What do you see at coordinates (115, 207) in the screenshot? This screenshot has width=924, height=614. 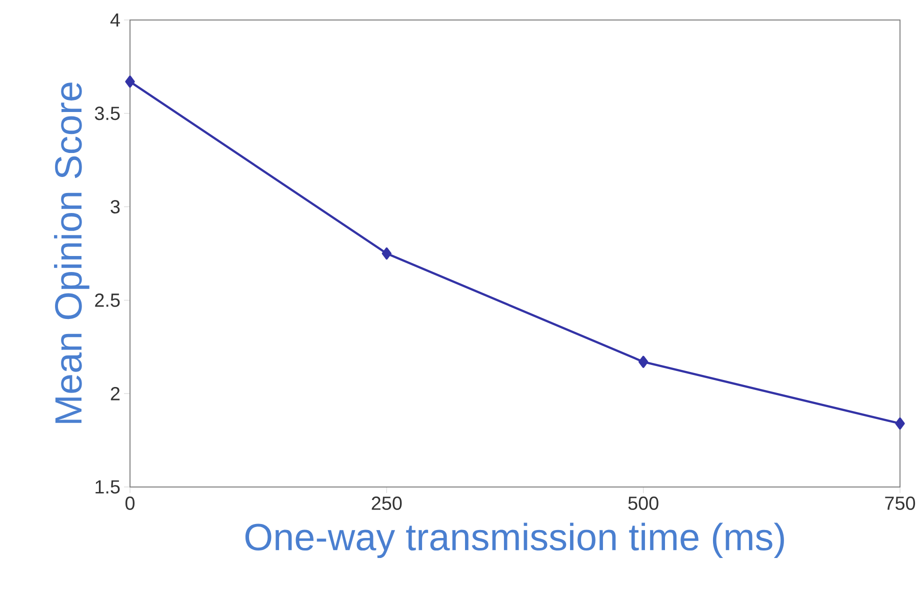 I see `y-tick-label: 3` at bounding box center [115, 207].